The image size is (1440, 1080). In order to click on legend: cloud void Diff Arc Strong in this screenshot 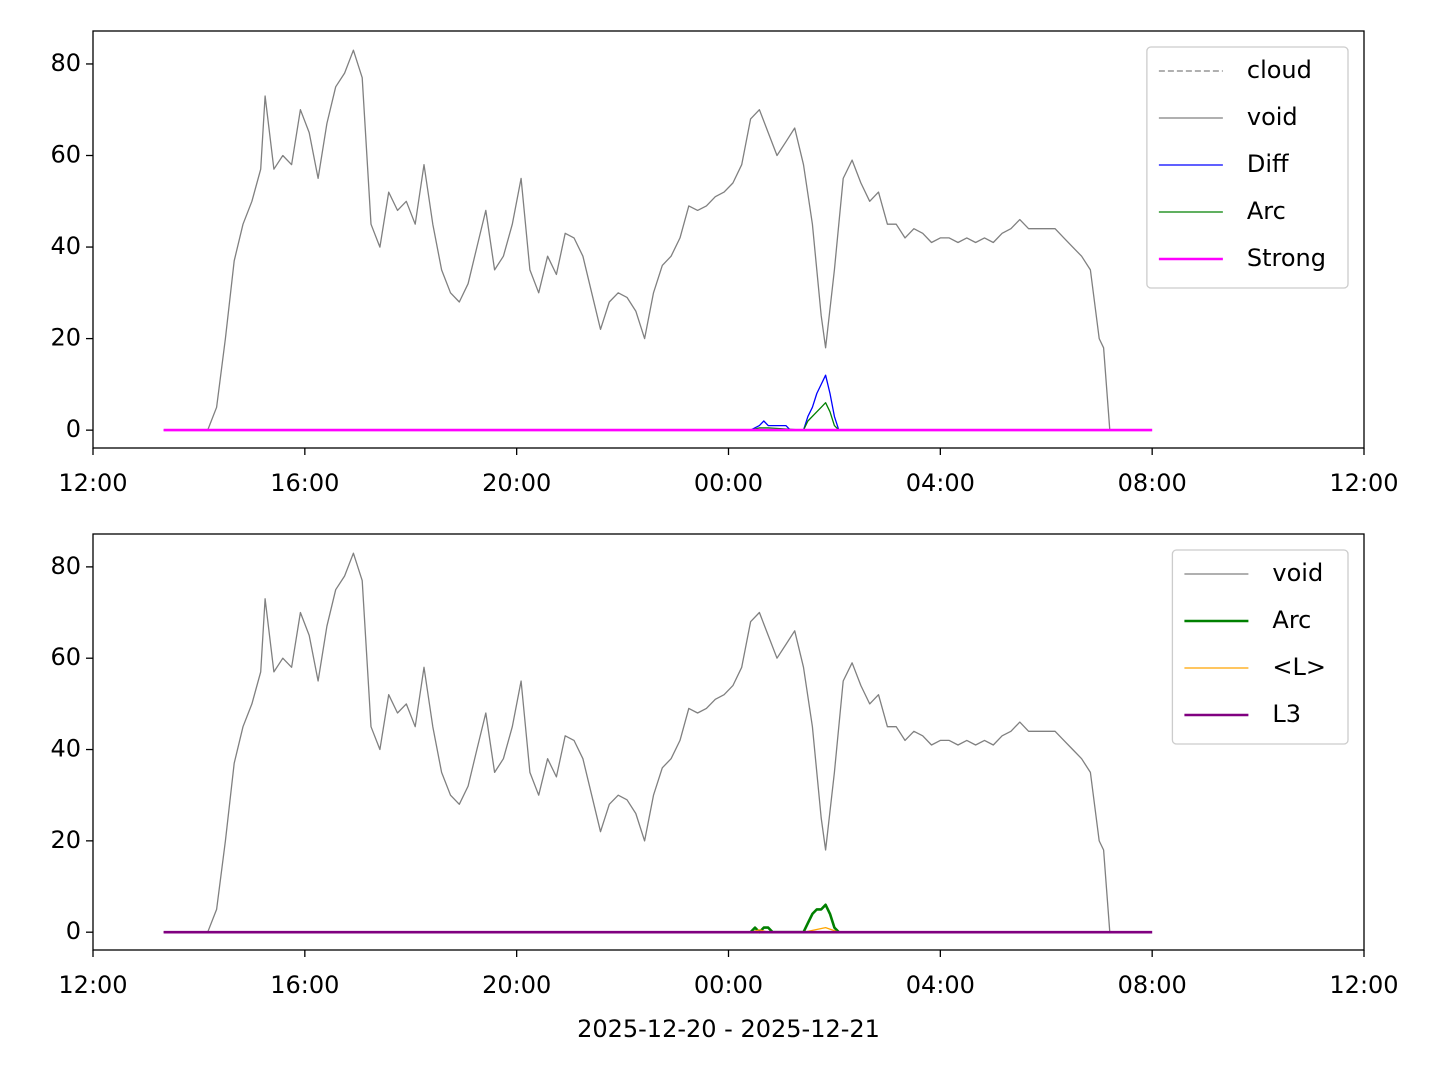, I will do `click(1247, 167)`.